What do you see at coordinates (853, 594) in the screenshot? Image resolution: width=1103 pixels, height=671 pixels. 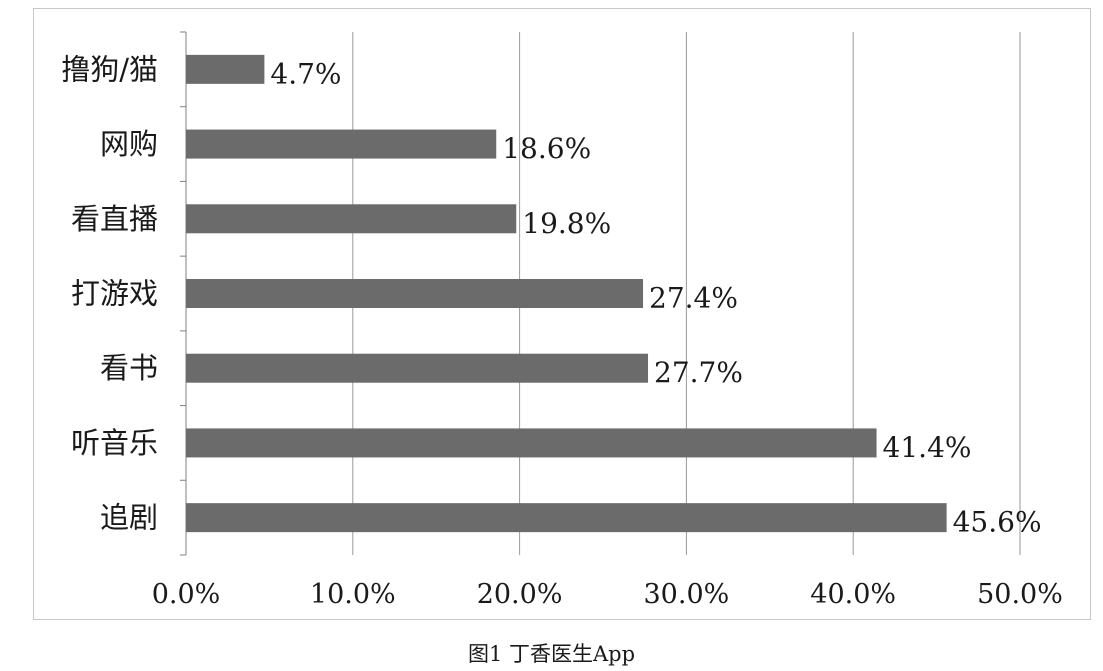 I see `x-tick-label: 40.0%` at bounding box center [853, 594].